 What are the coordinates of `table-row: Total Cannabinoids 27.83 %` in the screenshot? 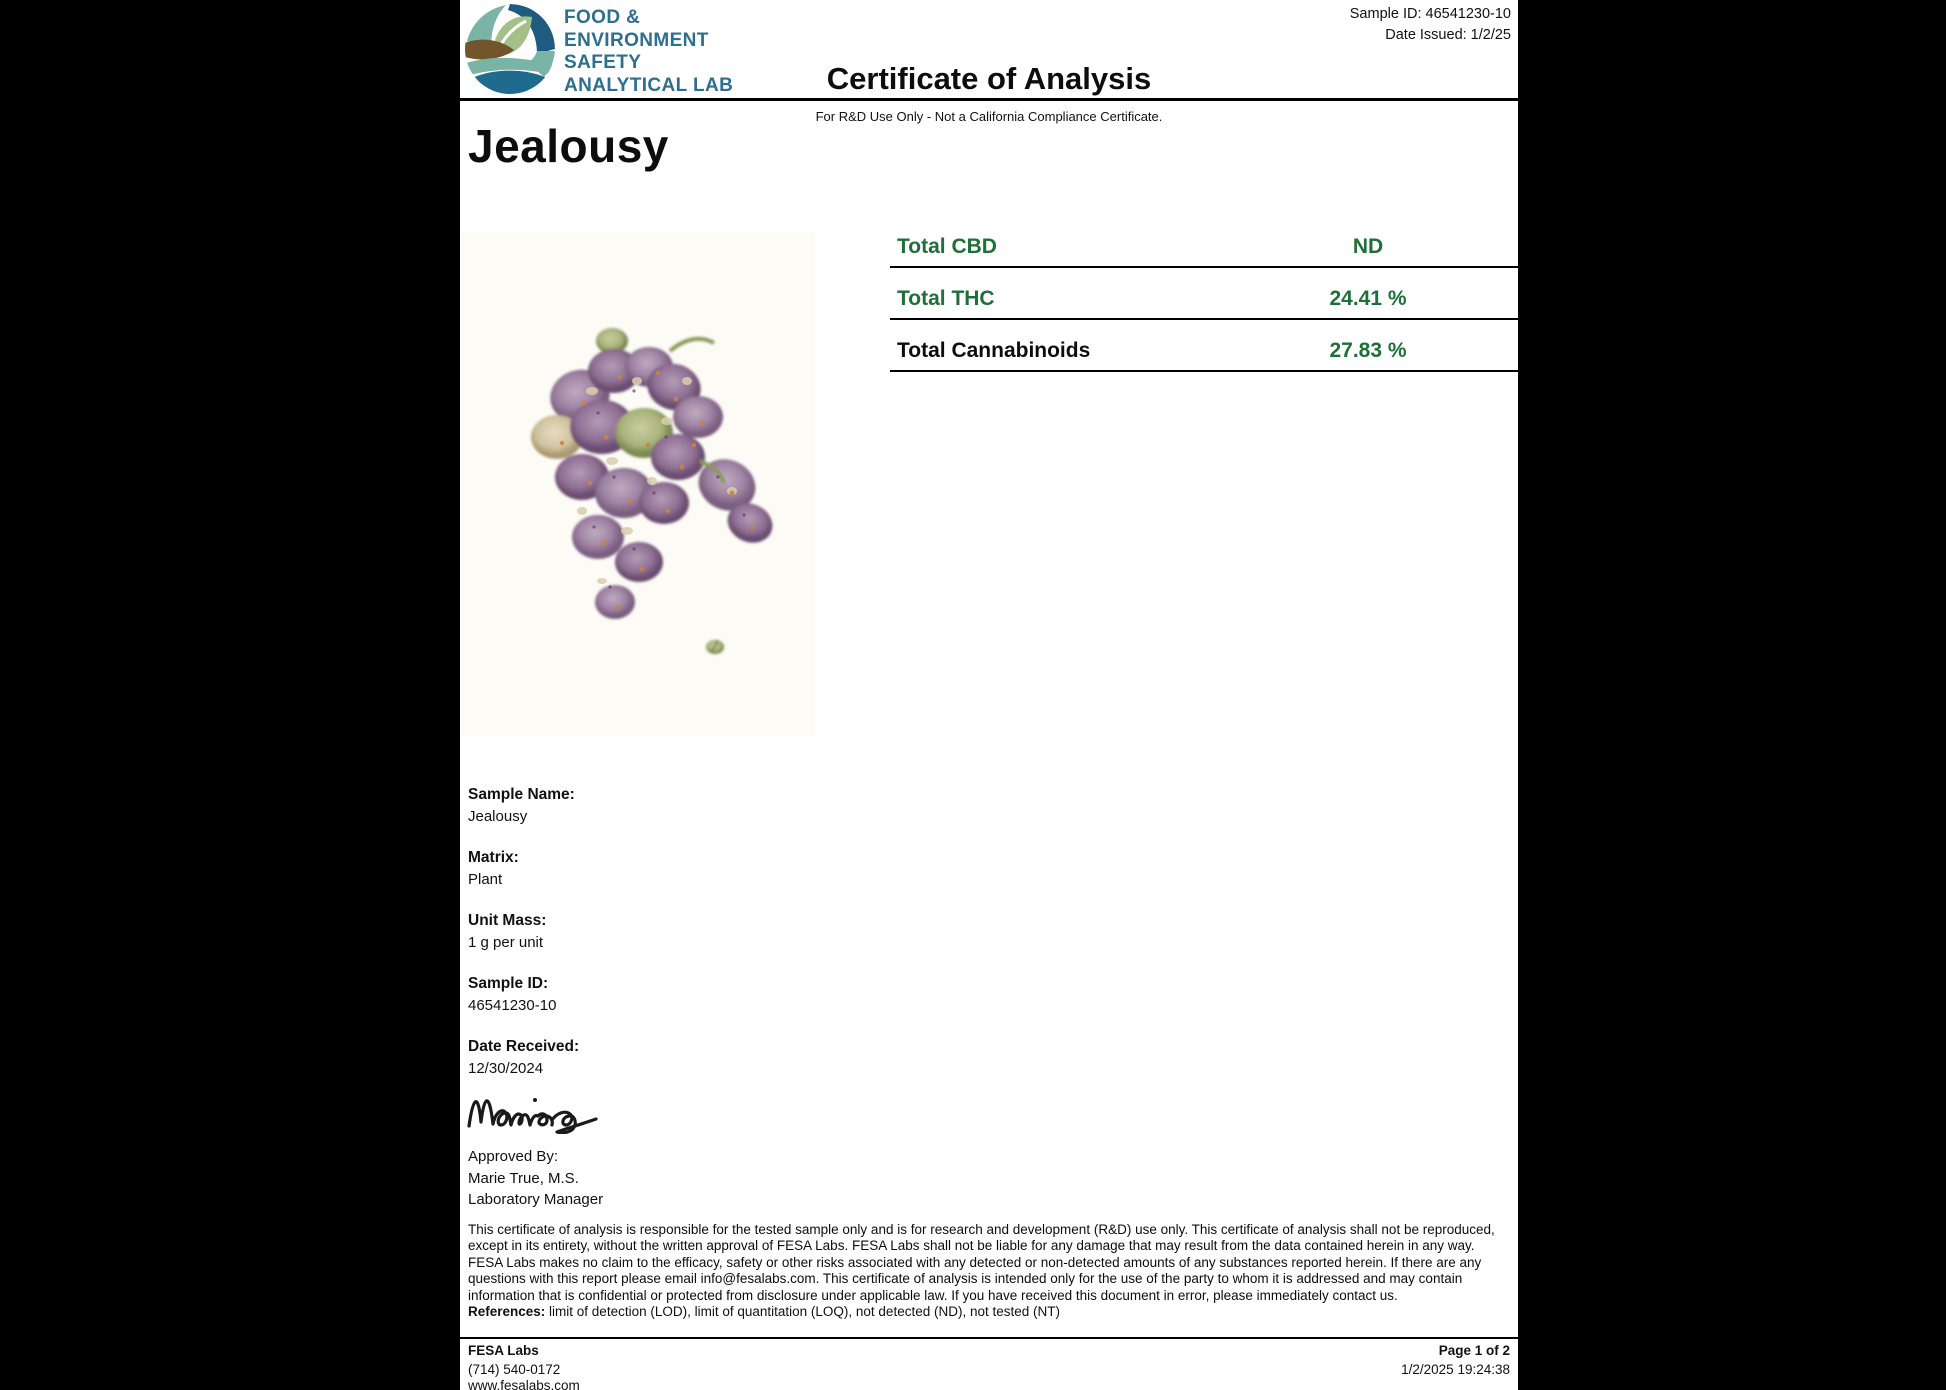 It's located at (1204, 346).